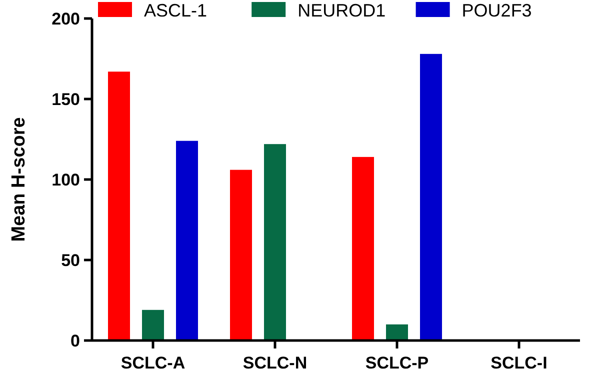 Image resolution: width=596 pixels, height=379 pixels. Describe the element at coordinates (397, 363) in the screenshot. I see `x-tick-label: SCLC-P` at that location.